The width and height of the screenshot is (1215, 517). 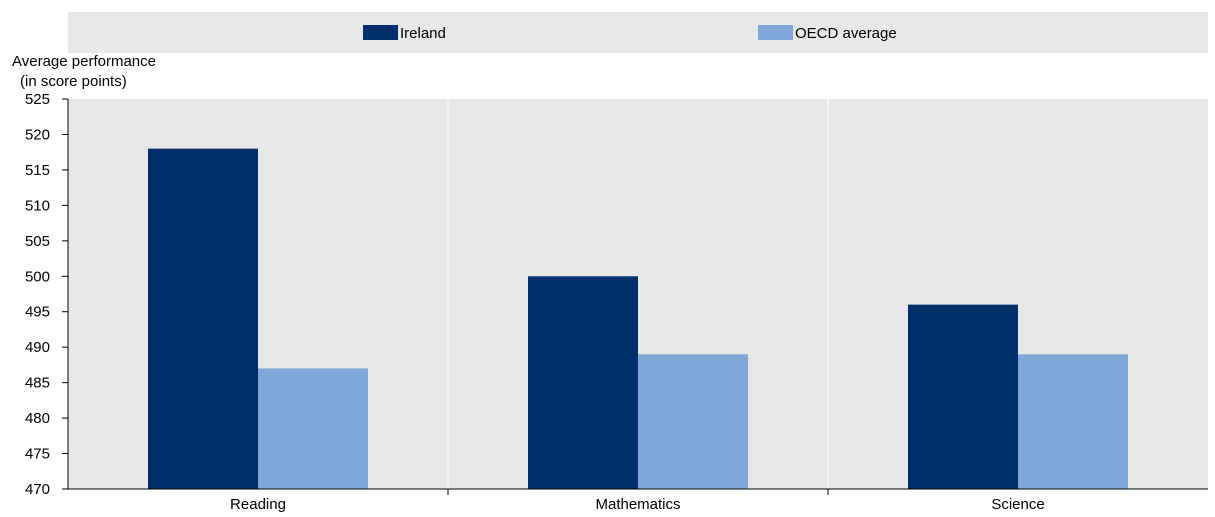 I want to click on legend: Ireland OECD average, so click(x=630, y=33).